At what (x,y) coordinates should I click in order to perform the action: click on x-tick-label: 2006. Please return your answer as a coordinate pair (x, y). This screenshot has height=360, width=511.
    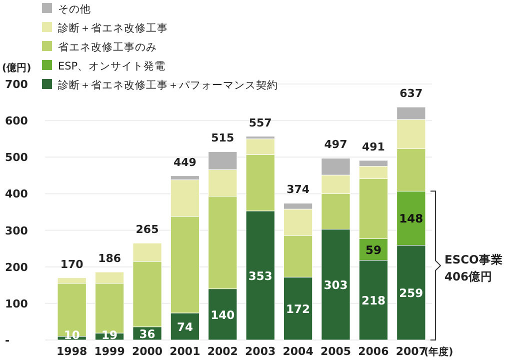
    Looking at the image, I should click on (374, 351).